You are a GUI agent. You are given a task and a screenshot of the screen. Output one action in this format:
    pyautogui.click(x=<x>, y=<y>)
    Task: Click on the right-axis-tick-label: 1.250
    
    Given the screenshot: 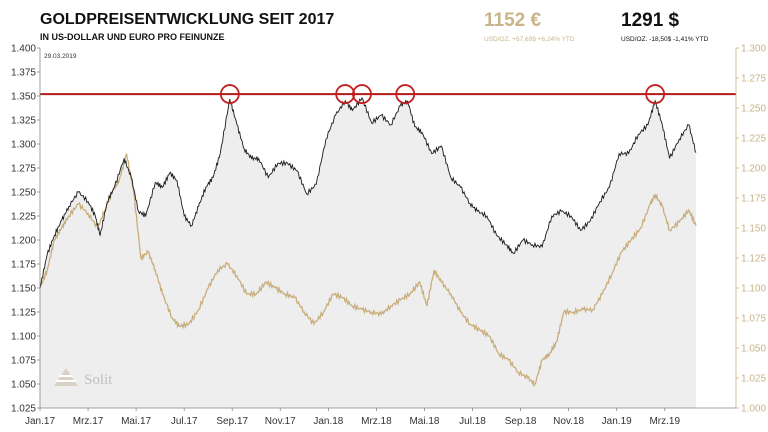 What is the action you would take?
    pyautogui.click(x=753, y=109)
    